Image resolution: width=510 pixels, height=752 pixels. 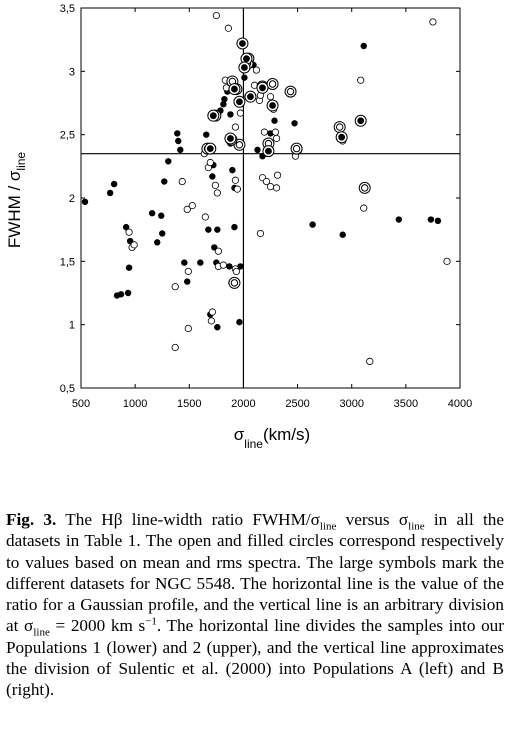 What do you see at coordinates (406, 404) in the screenshot?
I see `x-tick-label: 3500` at bounding box center [406, 404].